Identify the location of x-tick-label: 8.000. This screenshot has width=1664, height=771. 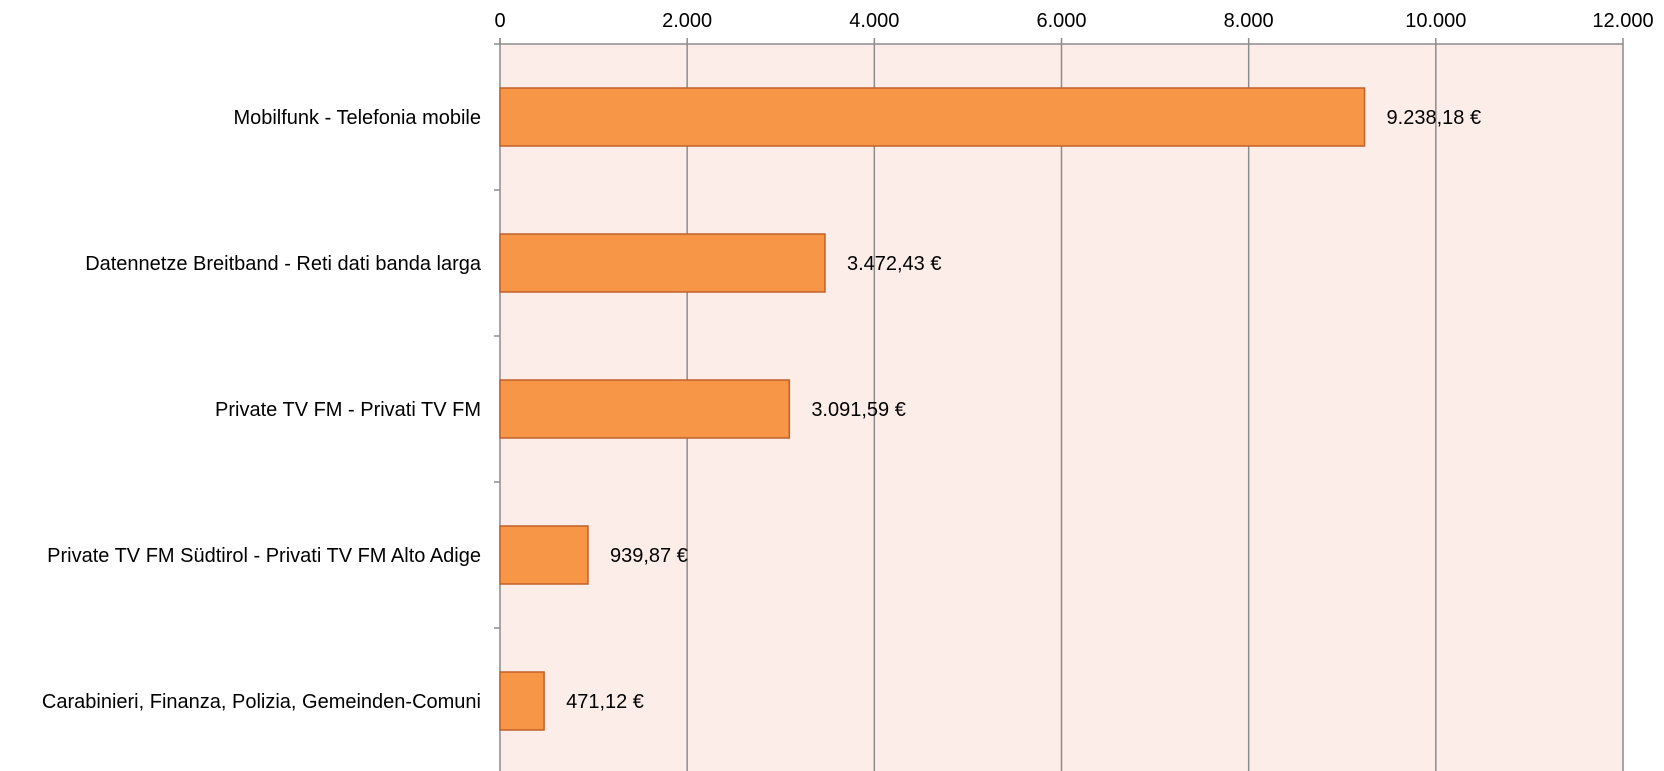
(1249, 21).